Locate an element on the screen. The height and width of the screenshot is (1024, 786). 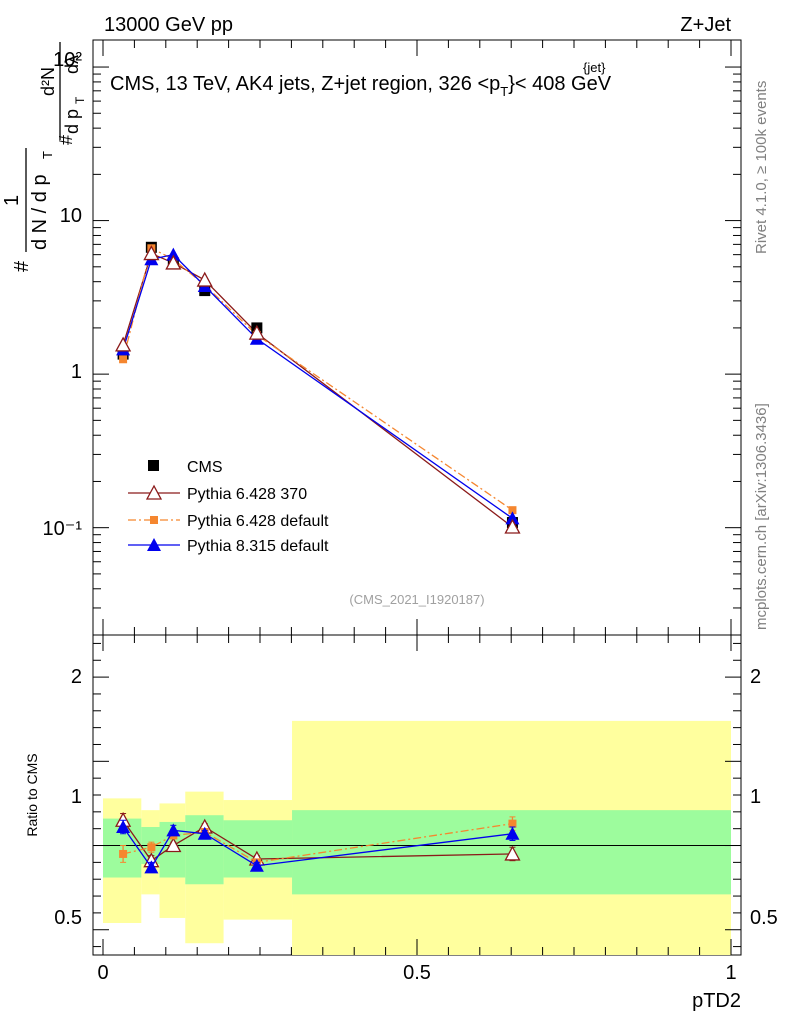
ratio-series is located at coordinates (318, 842).